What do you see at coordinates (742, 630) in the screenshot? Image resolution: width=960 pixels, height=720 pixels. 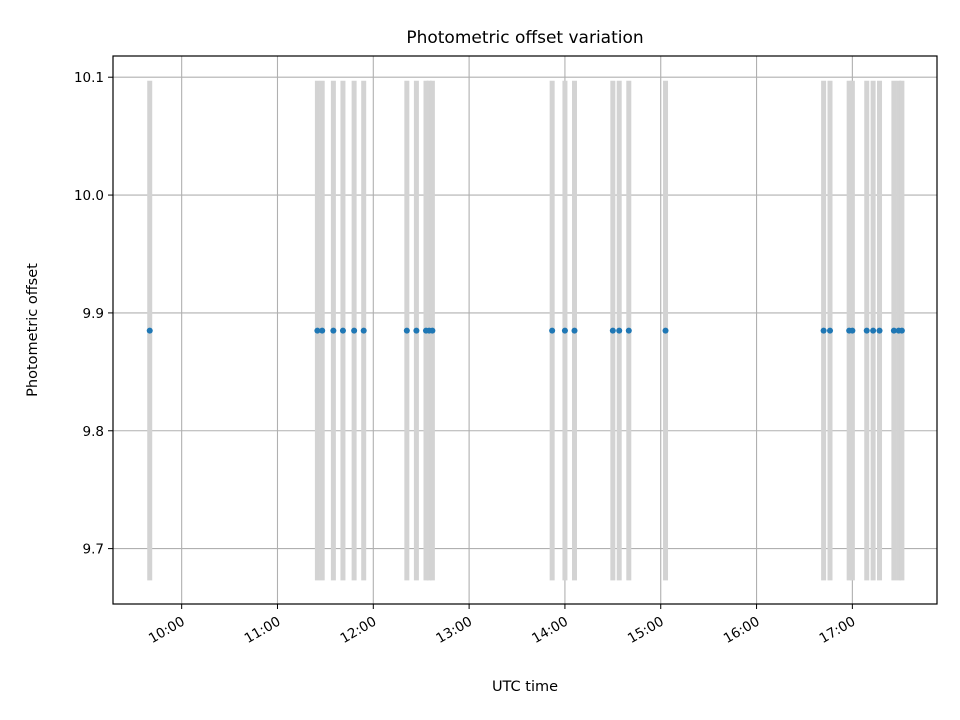 I see `x-tick-label: 16:00` at bounding box center [742, 630].